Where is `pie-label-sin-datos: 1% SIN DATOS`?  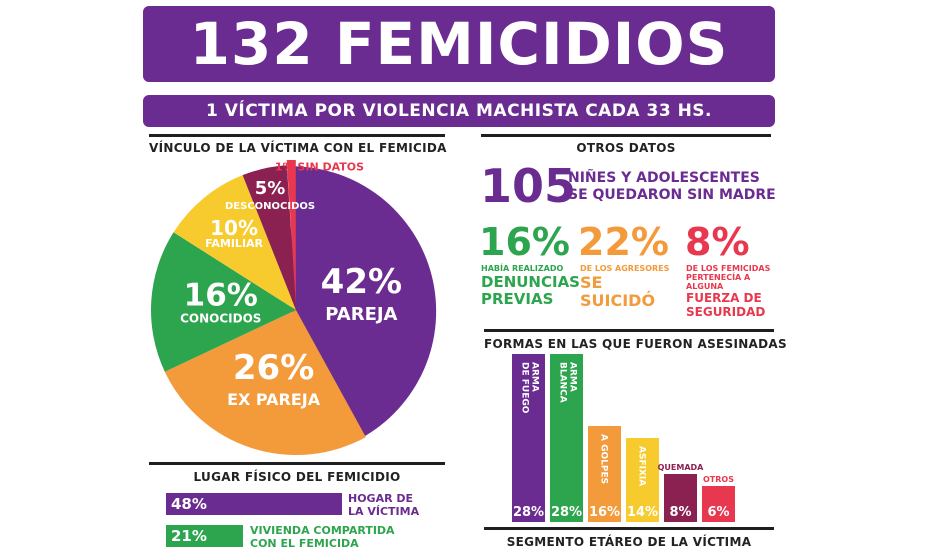 pie-label-sin-datos: 1% SIN DATOS is located at coordinates (319, 166).